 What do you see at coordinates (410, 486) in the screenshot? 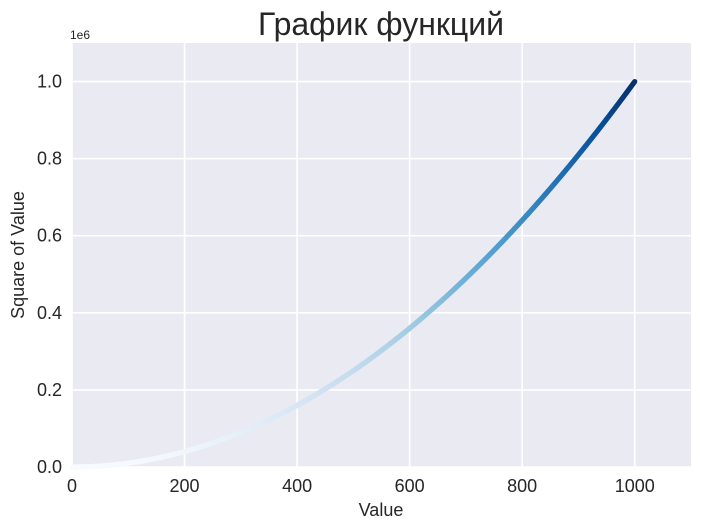
I see `x-tick-label: 600` at bounding box center [410, 486].